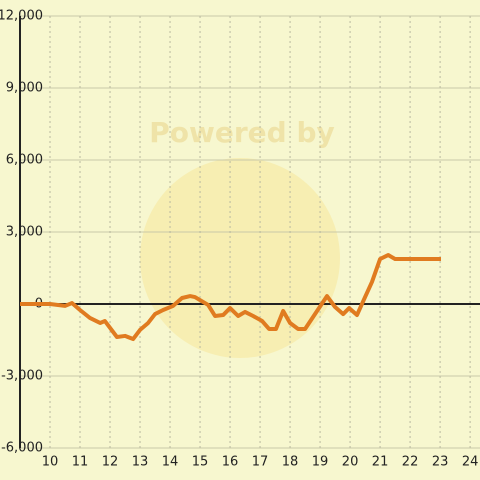 The image size is (480, 480). Describe the element at coordinates (440, 462) in the screenshot. I see `x-tick-label: 23` at that location.